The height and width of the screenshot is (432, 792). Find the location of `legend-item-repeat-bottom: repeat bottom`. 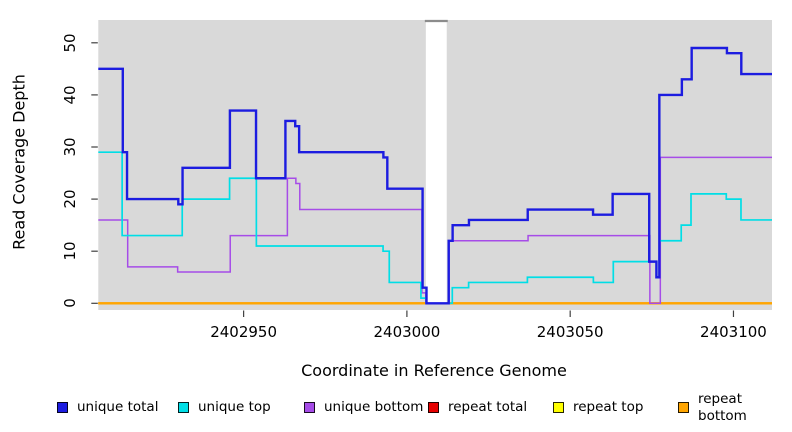

legend-item-repeat-bottom: repeat bottom is located at coordinates (735, 407).